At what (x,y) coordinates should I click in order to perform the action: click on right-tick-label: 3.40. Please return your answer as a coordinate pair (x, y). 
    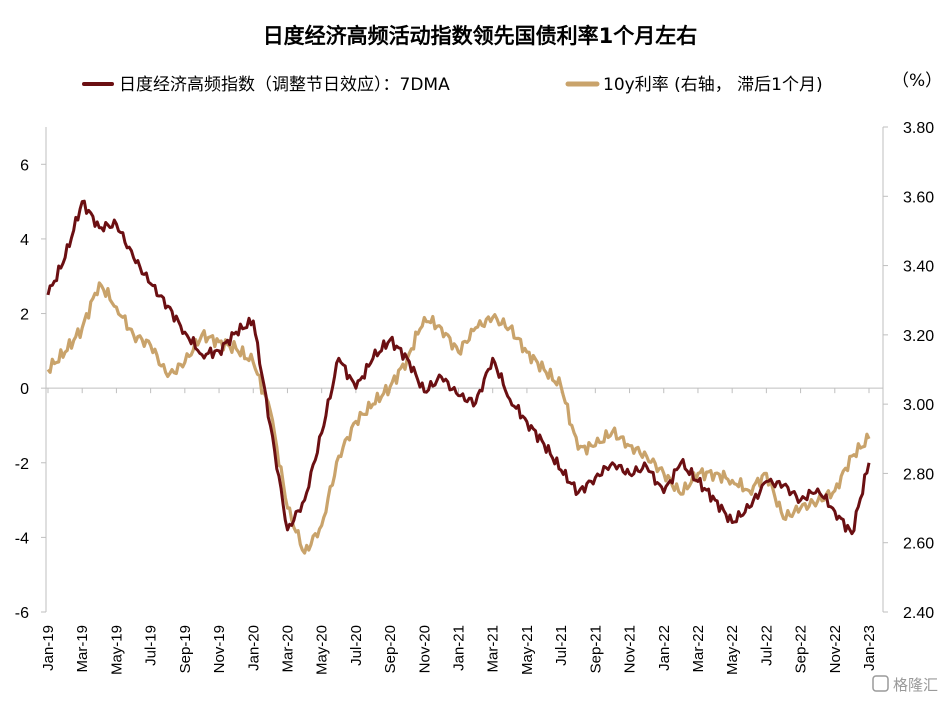
    Looking at the image, I should click on (918, 267).